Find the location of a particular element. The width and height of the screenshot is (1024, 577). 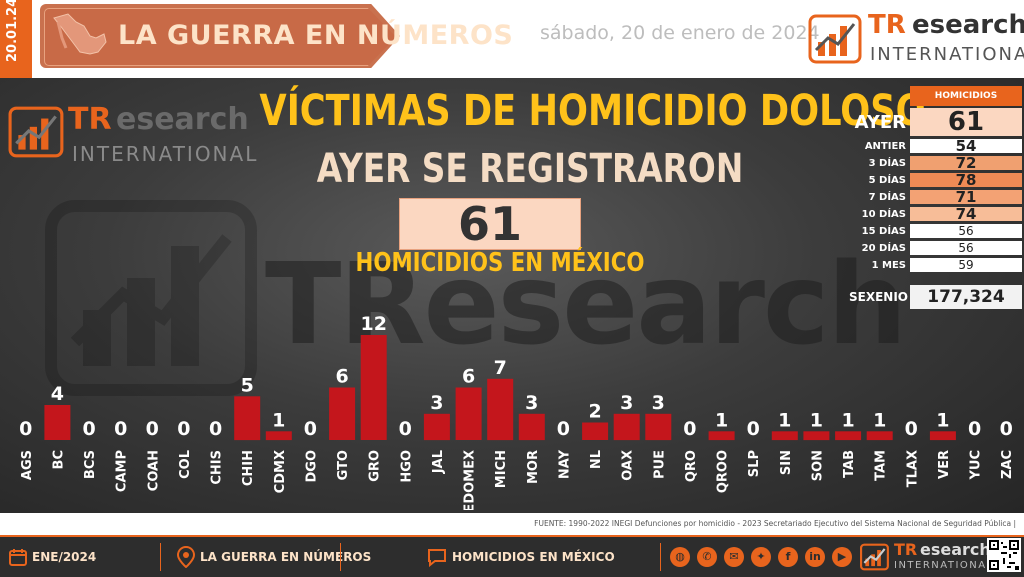

bar-nl is located at coordinates (595, 431).